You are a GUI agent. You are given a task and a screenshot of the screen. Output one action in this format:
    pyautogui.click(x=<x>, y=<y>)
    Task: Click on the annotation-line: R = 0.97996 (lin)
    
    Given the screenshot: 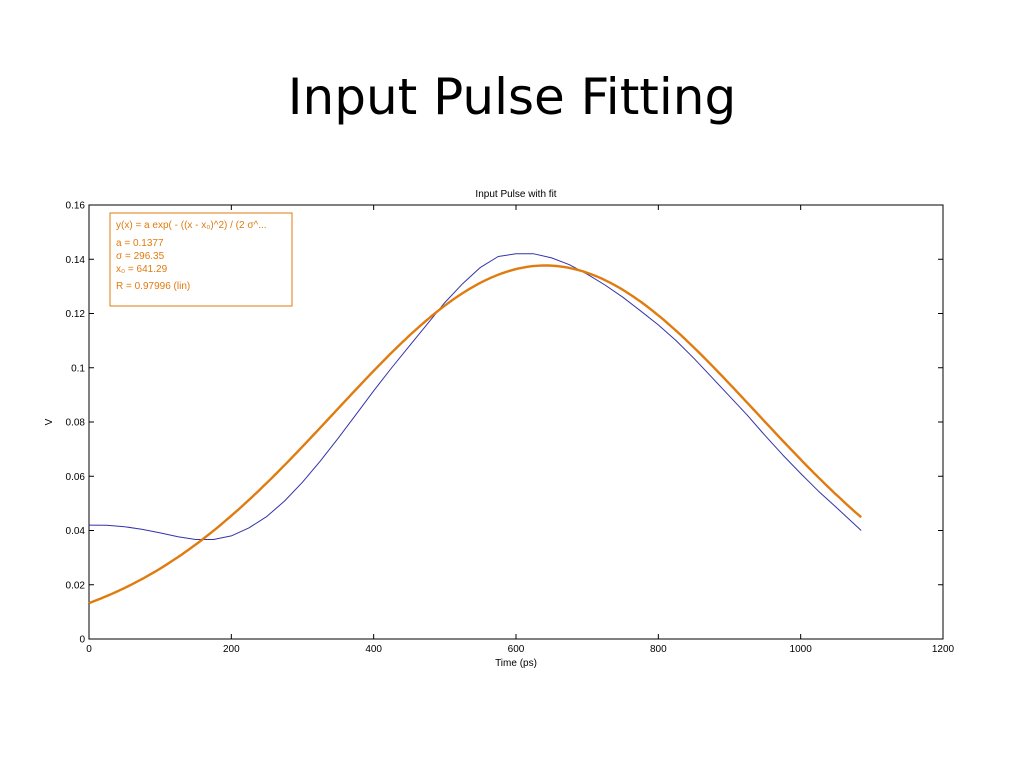 What is the action you would take?
    pyautogui.click(x=153, y=286)
    